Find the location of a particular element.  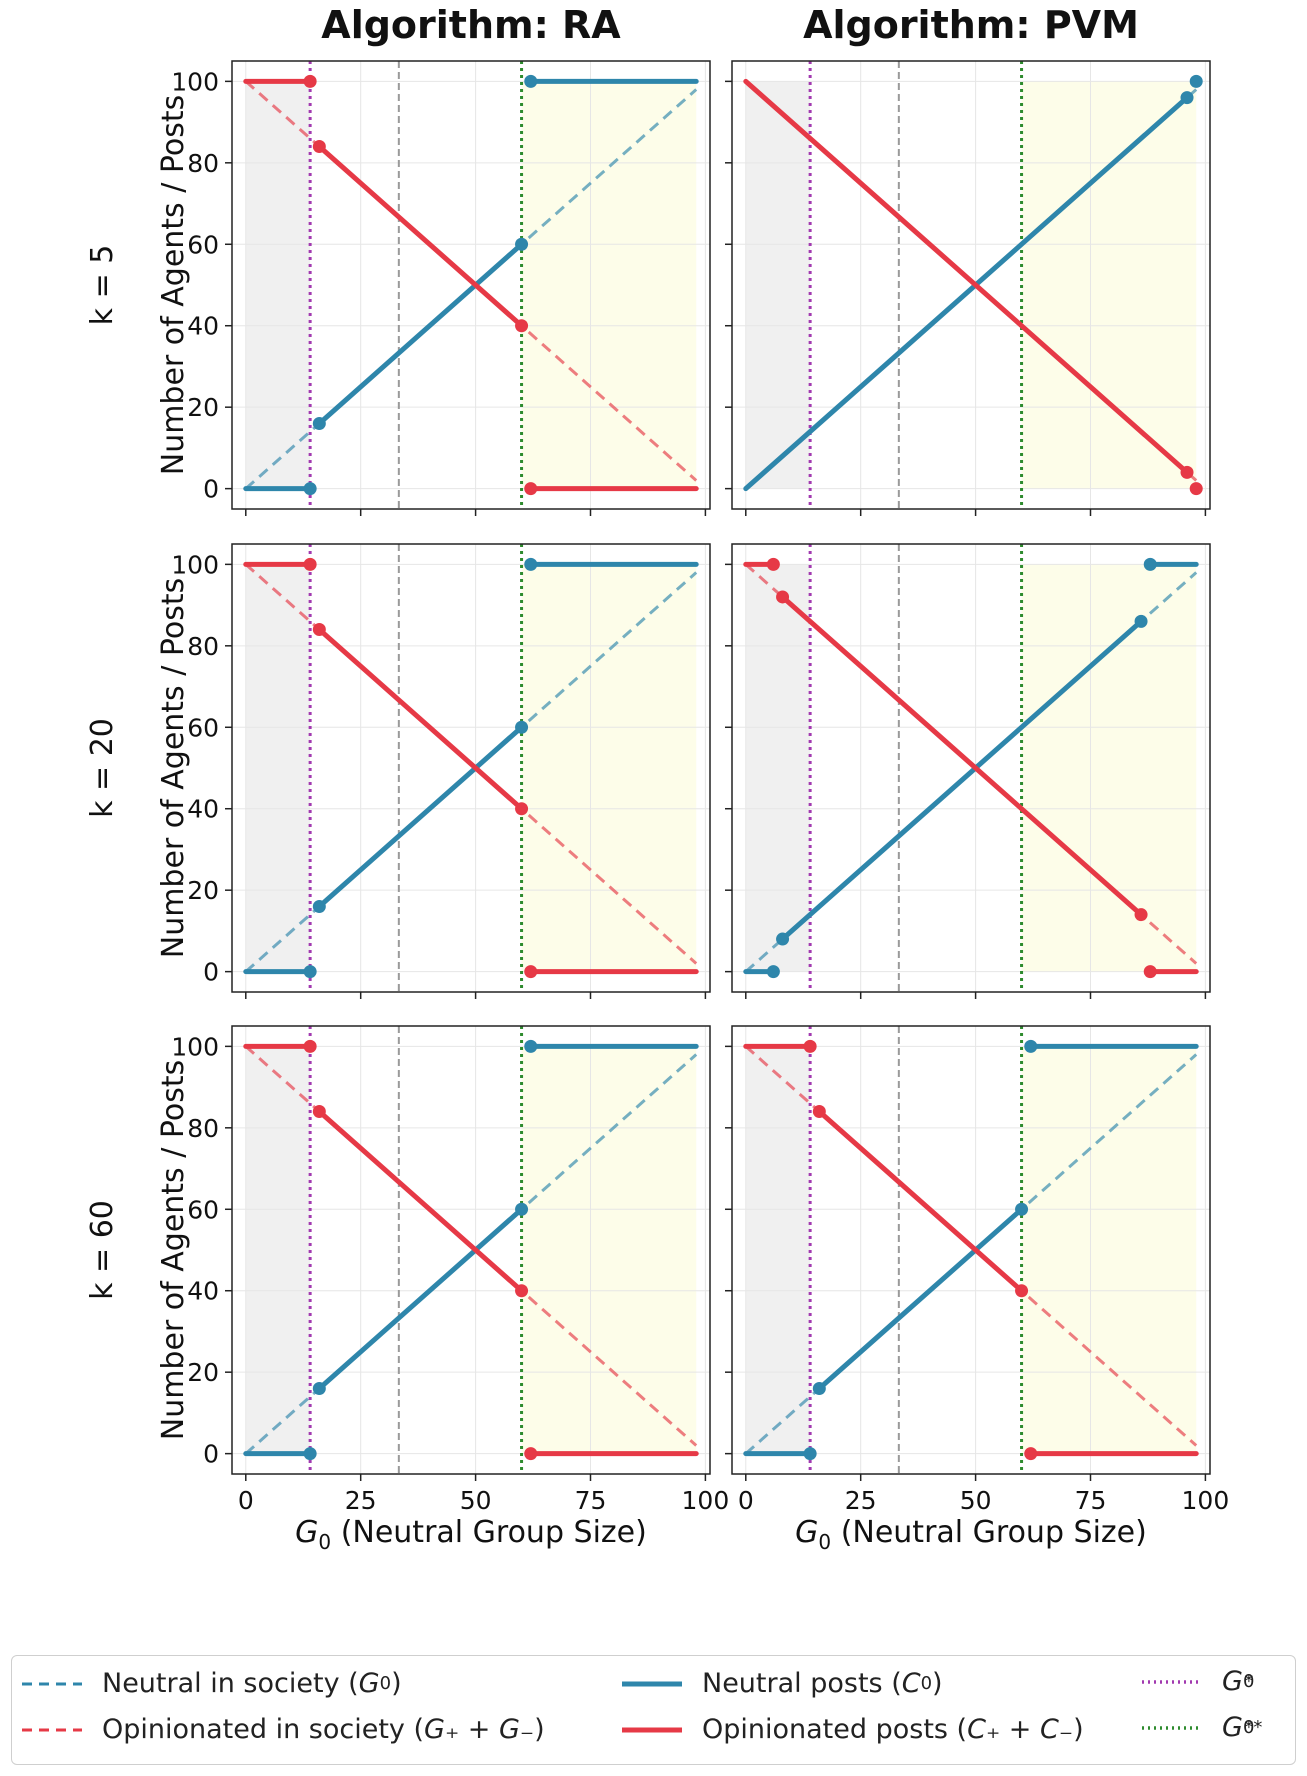

column-title: Algorithm: RA is located at coordinates (471, 25).